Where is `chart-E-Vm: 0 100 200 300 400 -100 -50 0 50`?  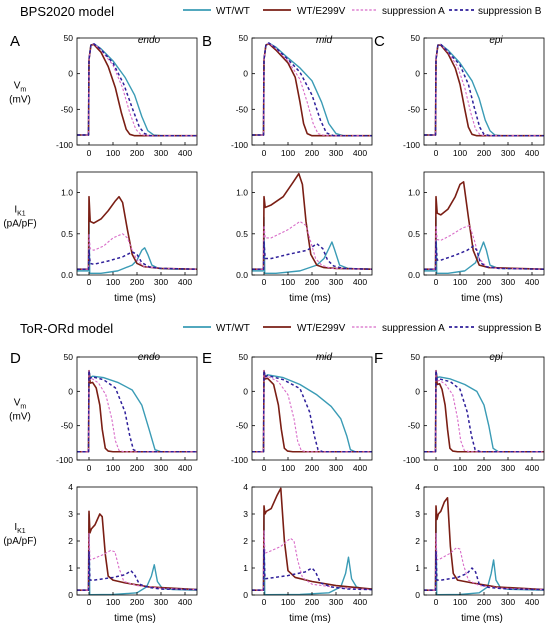
chart-E-Vm: 0 100 200 300 400 -100 -50 0 50 is located at coordinates (302, 412).